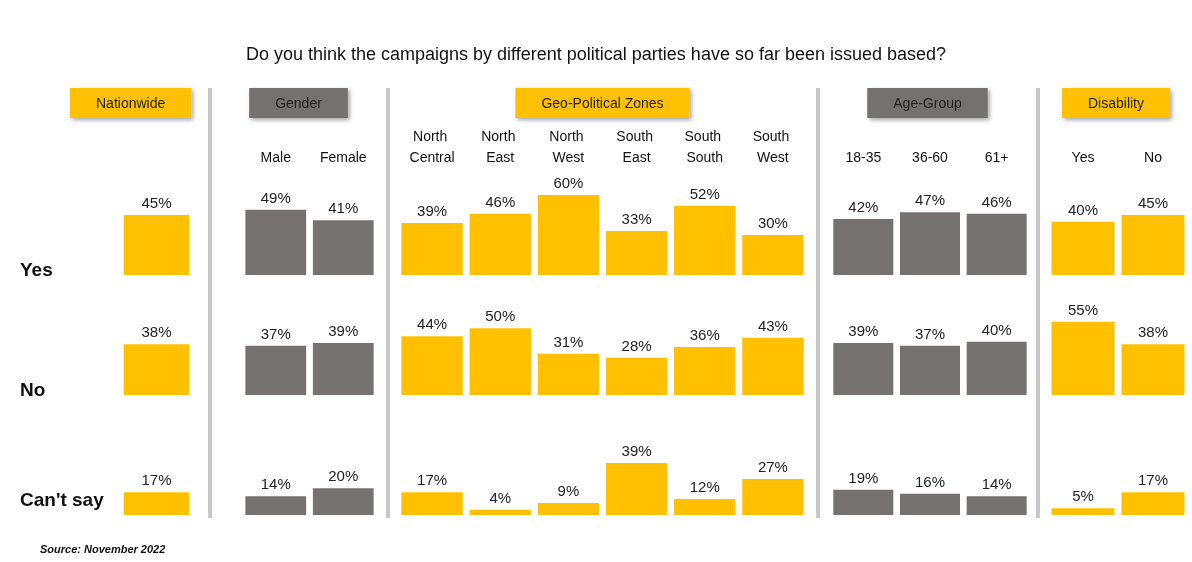 The image size is (1192, 562). Describe the element at coordinates (343, 208) in the screenshot. I see `data-label: 41%` at that location.